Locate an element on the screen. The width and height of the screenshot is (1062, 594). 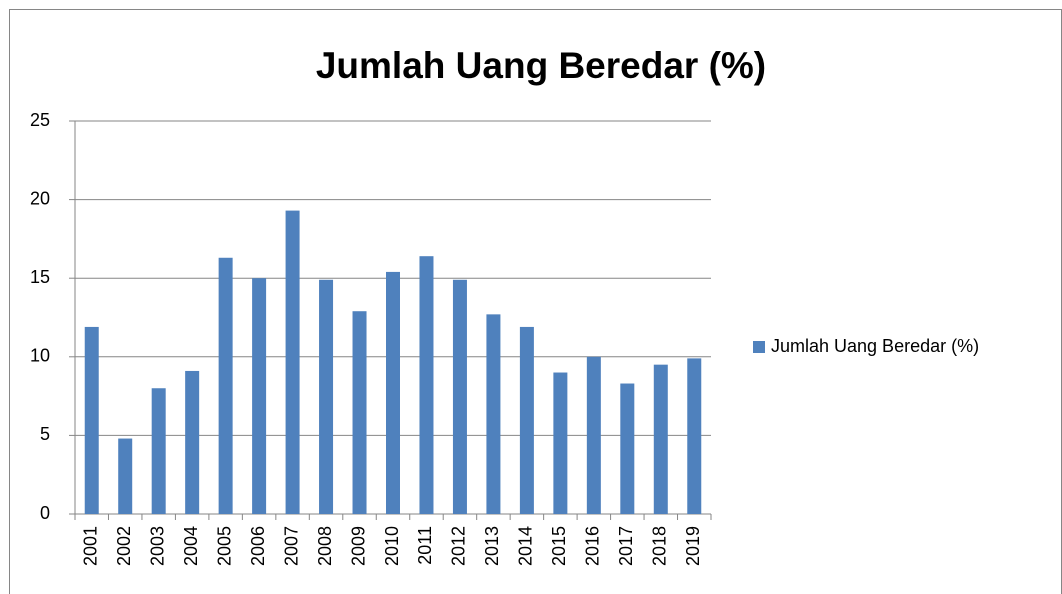
x-tick-label: 2011 is located at coordinates (425, 545).